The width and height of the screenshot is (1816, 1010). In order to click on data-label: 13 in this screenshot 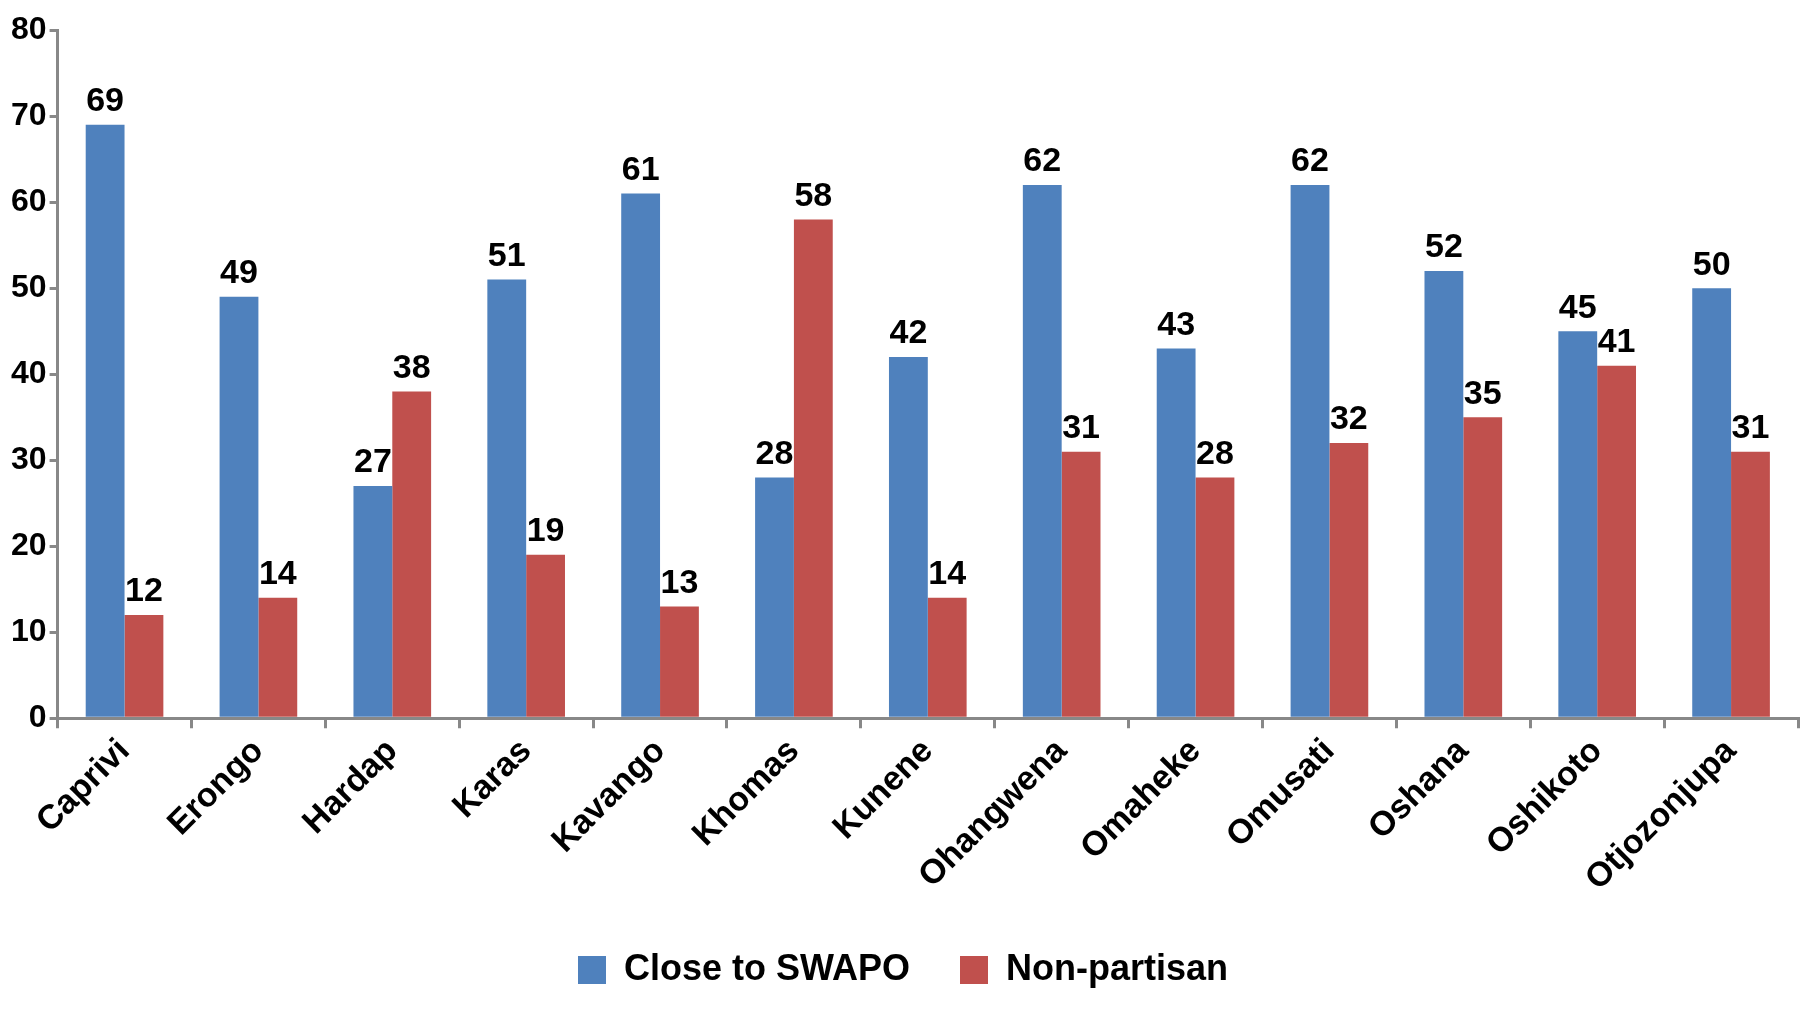, I will do `click(679, 580)`.